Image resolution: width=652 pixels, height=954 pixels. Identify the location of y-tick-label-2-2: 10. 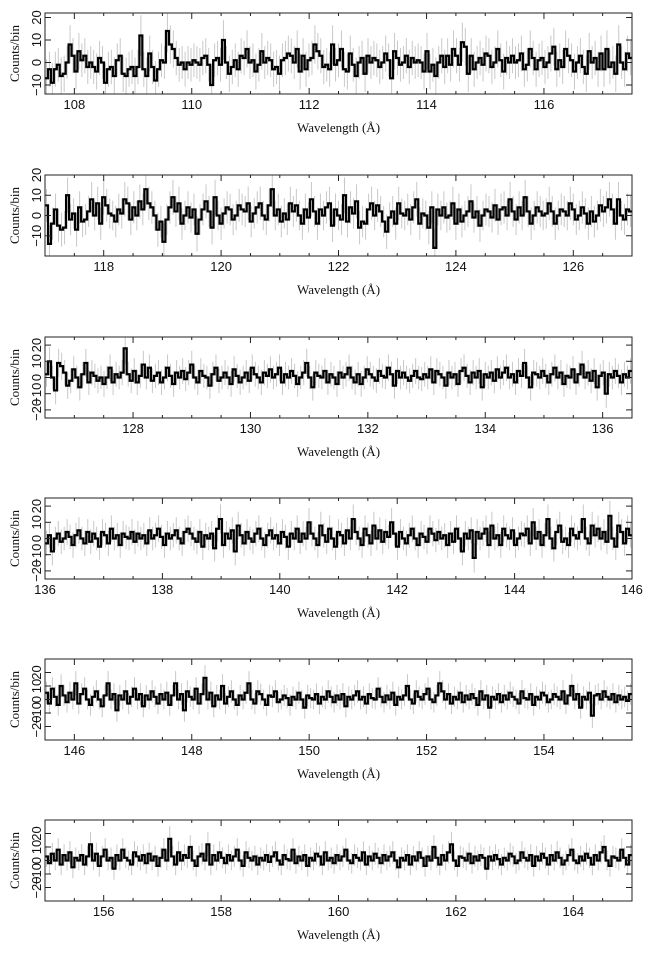
(36, 195).